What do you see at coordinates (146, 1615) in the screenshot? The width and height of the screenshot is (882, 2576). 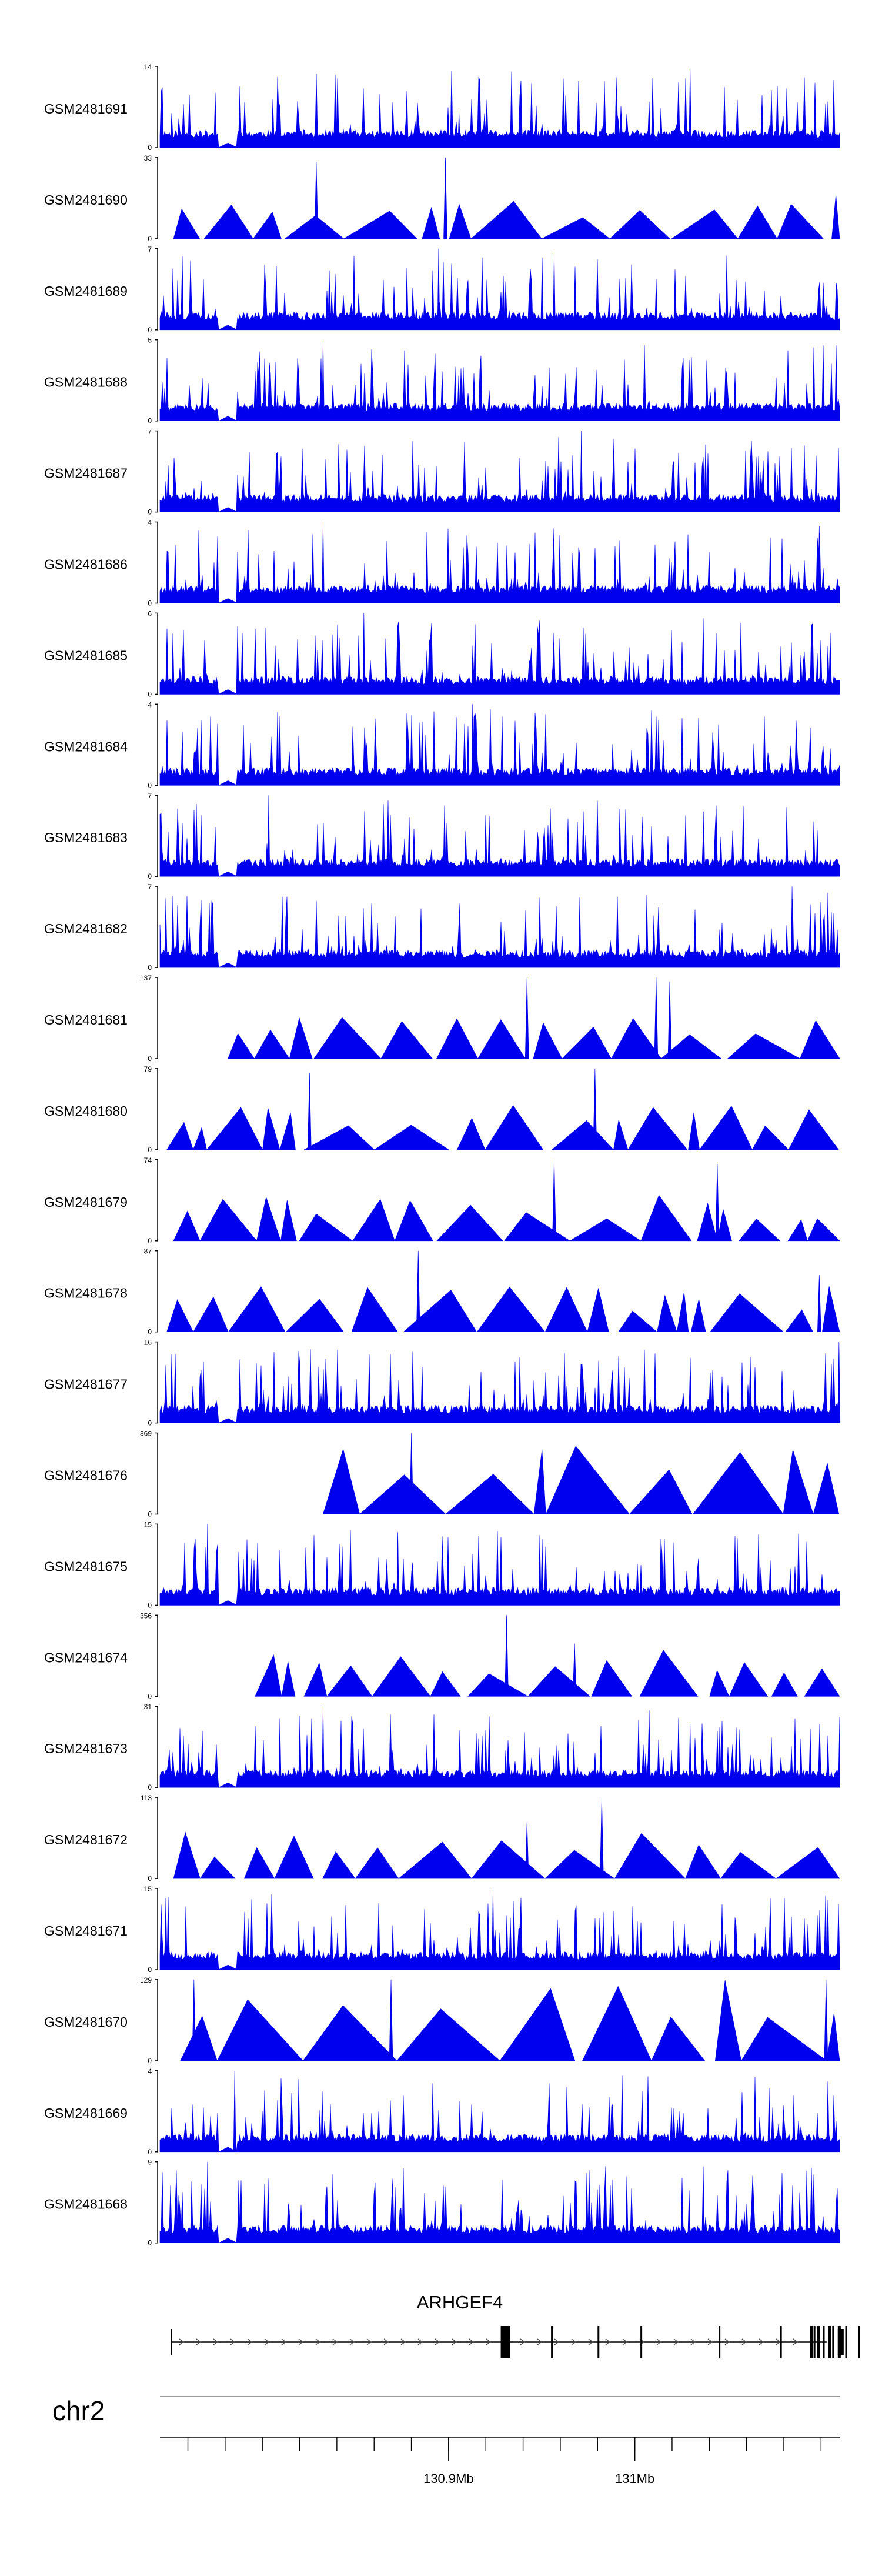 I see `y-max-label: 356` at bounding box center [146, 1615].